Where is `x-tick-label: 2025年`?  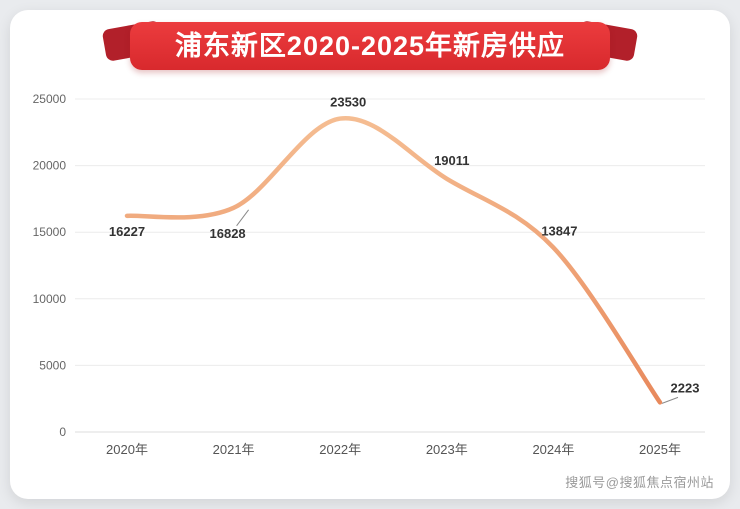 x-tick-label: 2025年 is located at coordinates (660, 449).